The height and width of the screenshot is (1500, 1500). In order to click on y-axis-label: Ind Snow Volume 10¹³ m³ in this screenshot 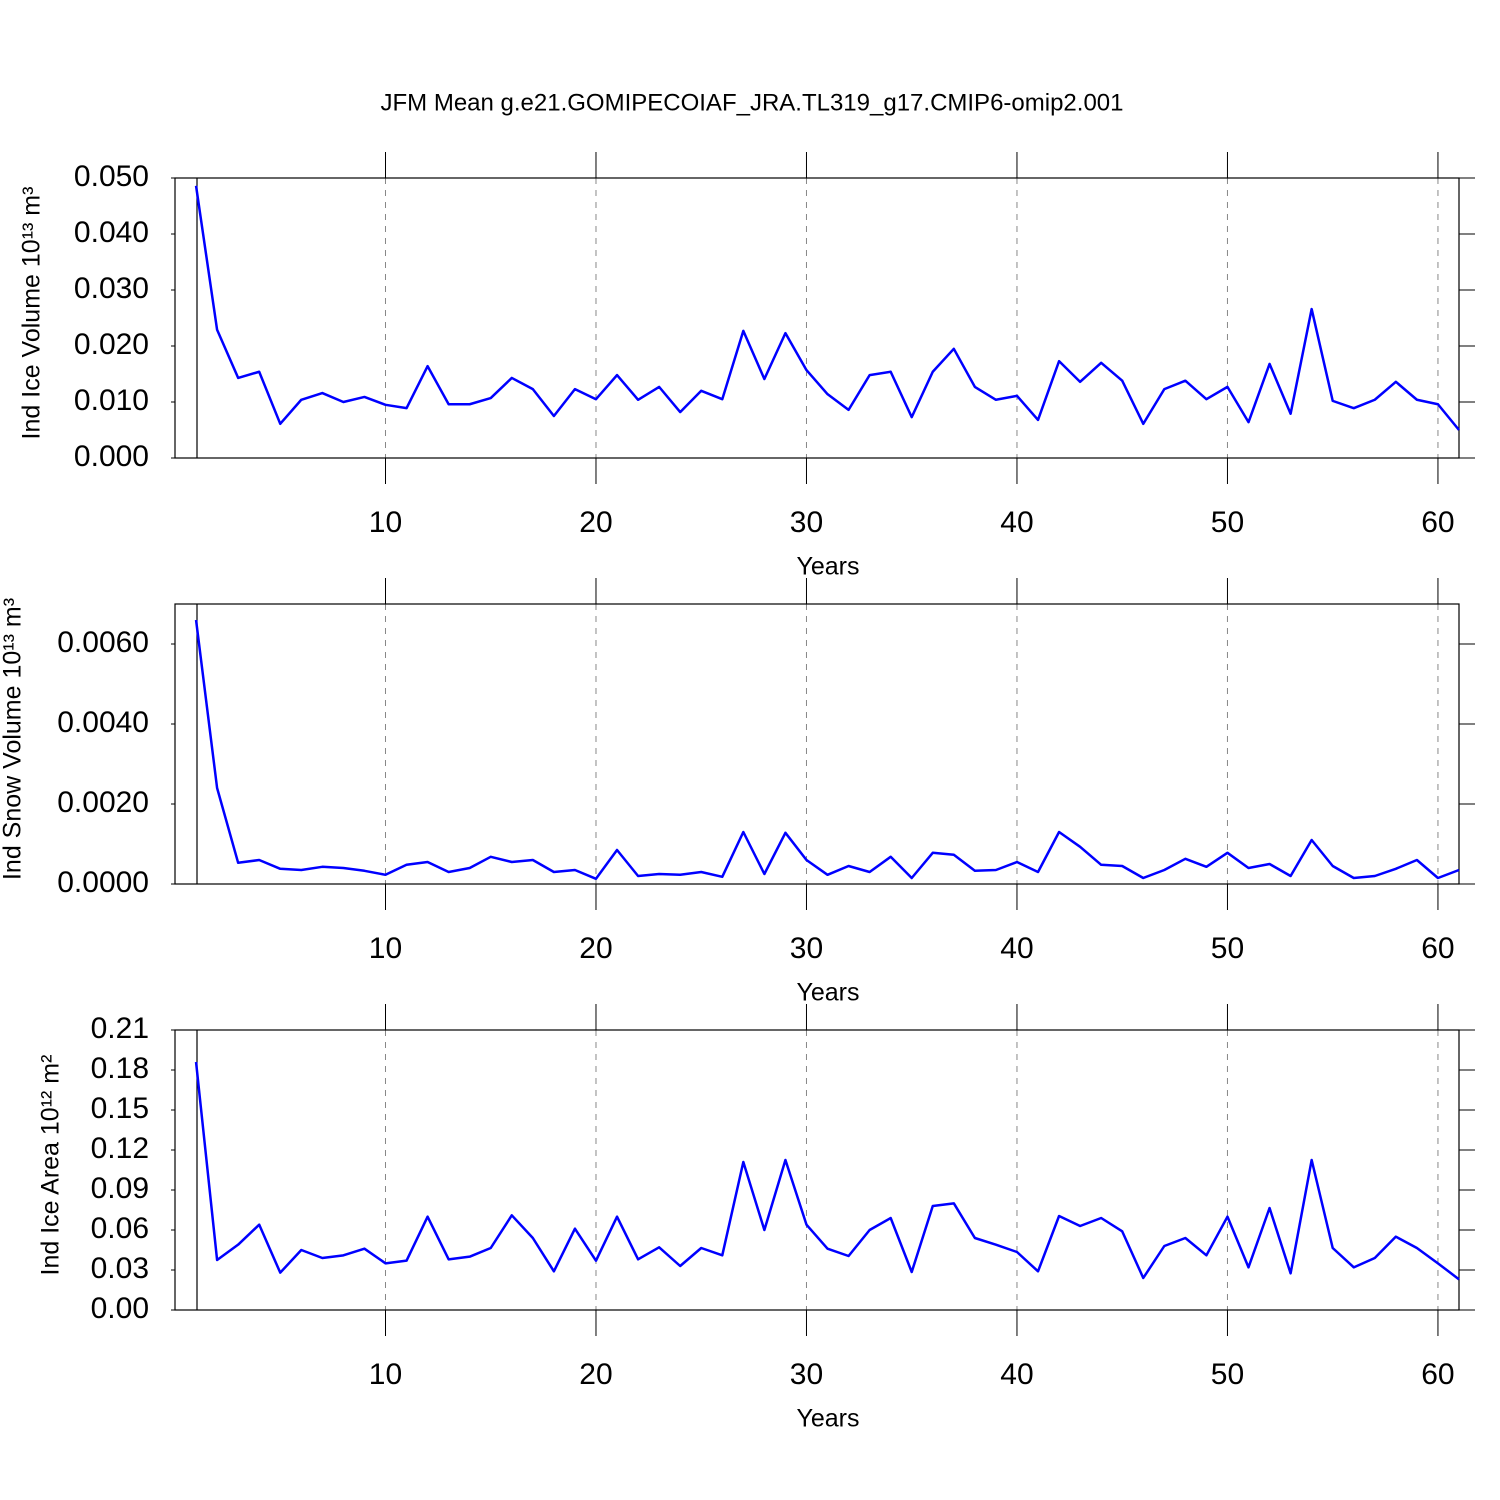, I will do `click(13, 739)`.